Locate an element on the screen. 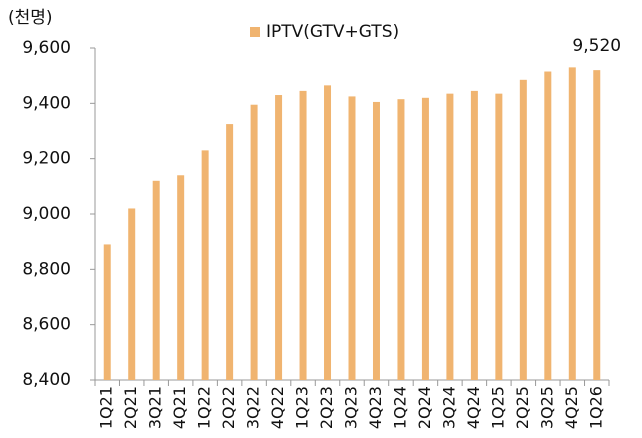 The image size is (642, 438). legend-swatch is located at coordinates (255, 32).